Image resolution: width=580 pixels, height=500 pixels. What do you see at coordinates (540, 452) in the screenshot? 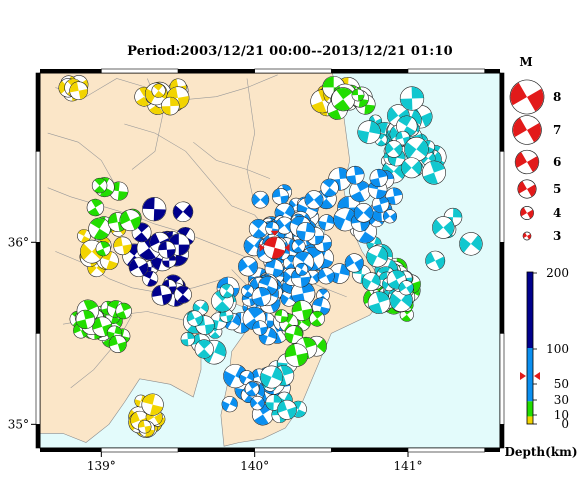
I see `depth-scale-title: Depth(km)` at bounding box center [540, 452].